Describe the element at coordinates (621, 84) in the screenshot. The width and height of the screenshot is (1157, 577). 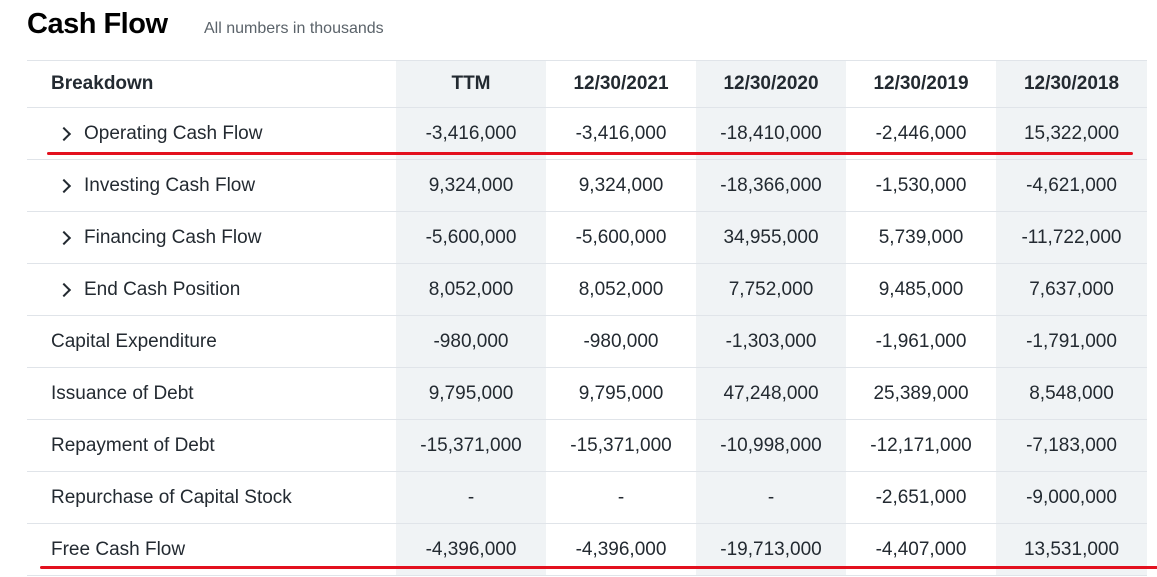
I see `column-header-2021: 12/30/2021` at that location.